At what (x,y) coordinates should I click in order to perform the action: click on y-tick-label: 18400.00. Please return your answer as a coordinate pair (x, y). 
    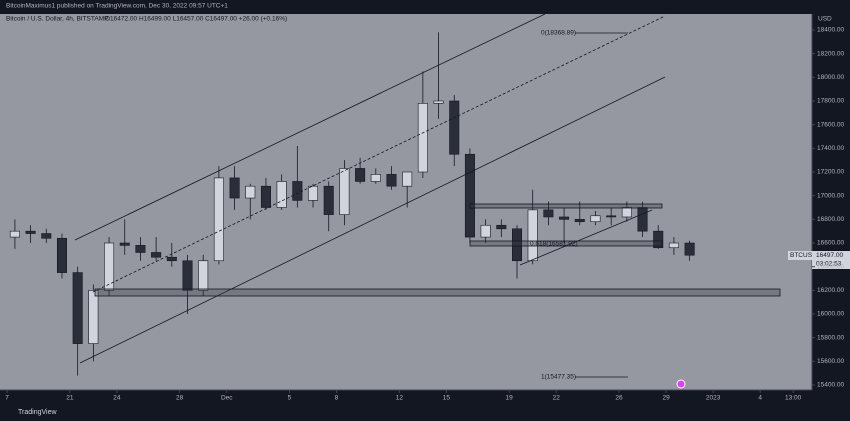
    Looking at the image, I should click on (830, 30).